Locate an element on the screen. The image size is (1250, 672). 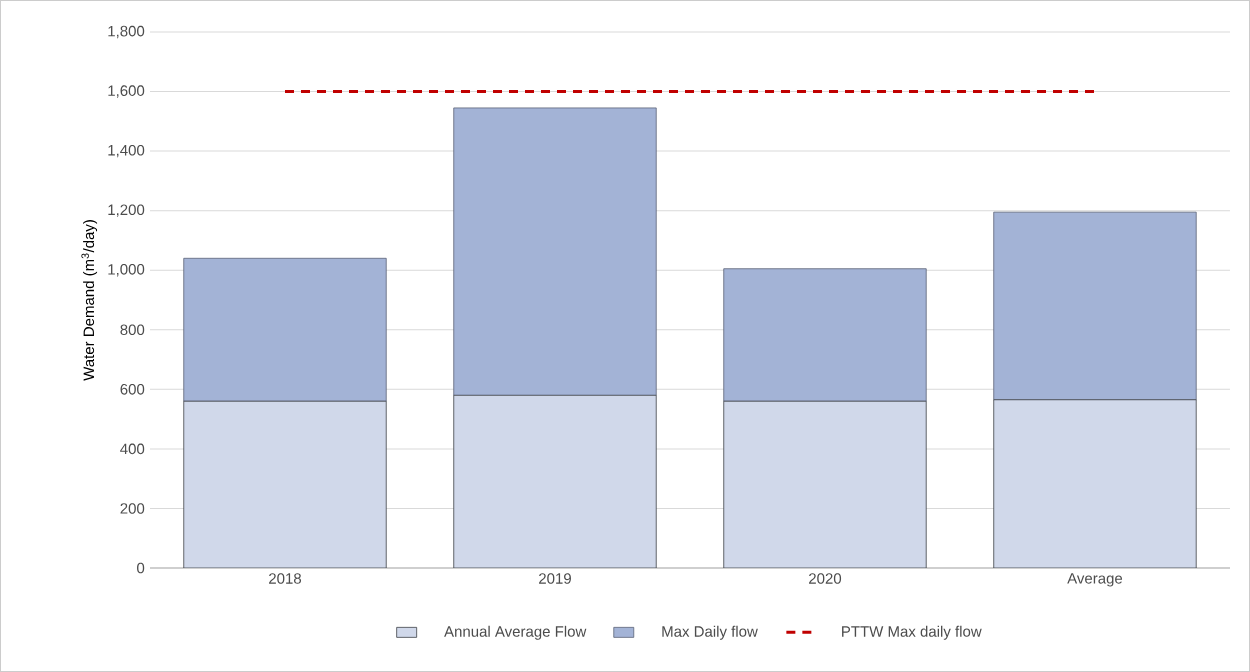
y-tick-label: 1,800 is located at coordinates (126, 32).